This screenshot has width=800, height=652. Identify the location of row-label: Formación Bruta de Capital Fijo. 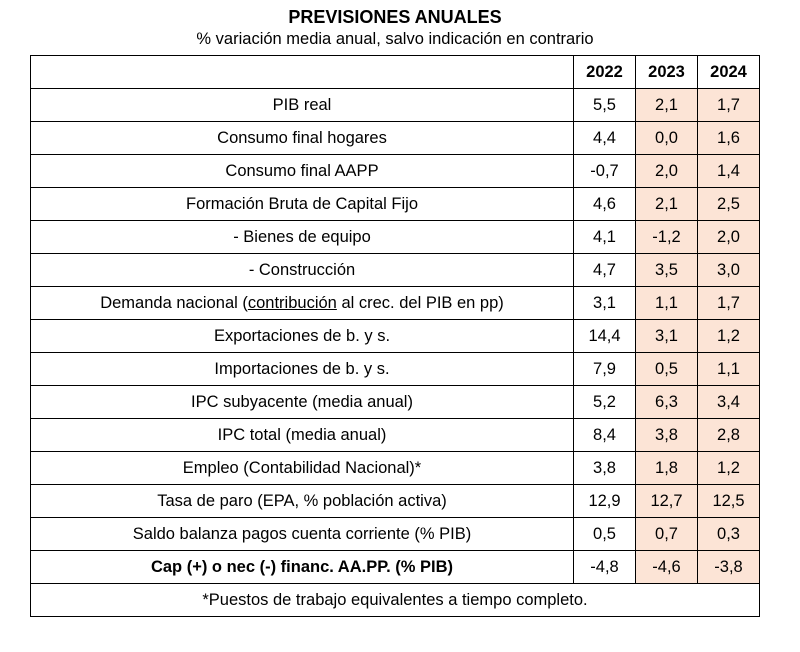
(302, 204).